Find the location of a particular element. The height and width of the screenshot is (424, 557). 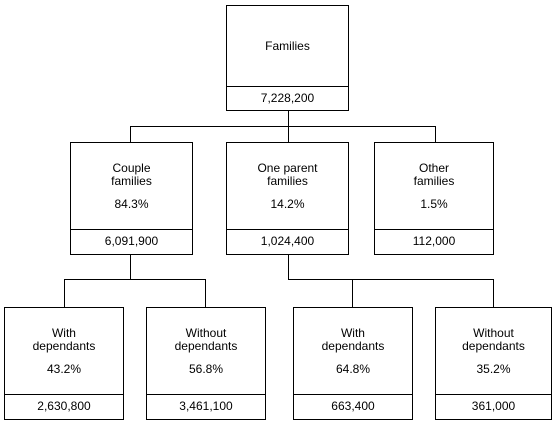

node-families-label: Families is located at coordinates (287, 45).